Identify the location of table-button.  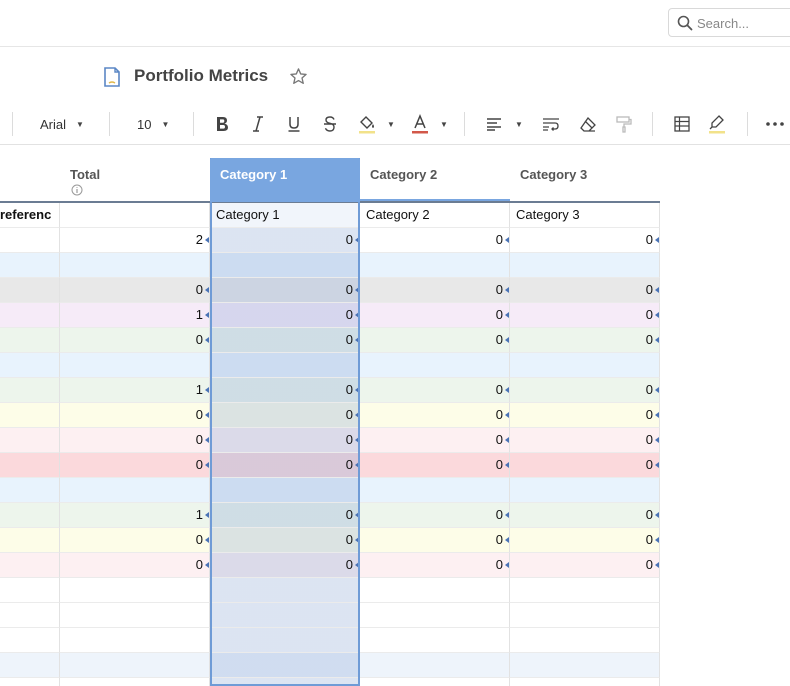
(682, 124).